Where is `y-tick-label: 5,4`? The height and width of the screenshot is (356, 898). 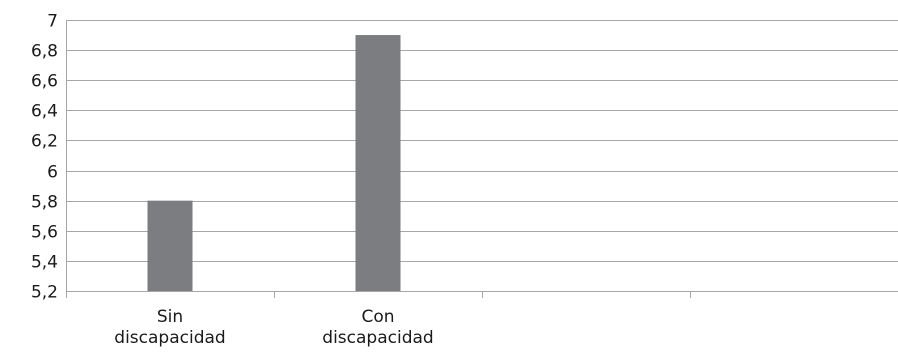 y-tick-label: 5,4 is located at coordinates (44, 263).